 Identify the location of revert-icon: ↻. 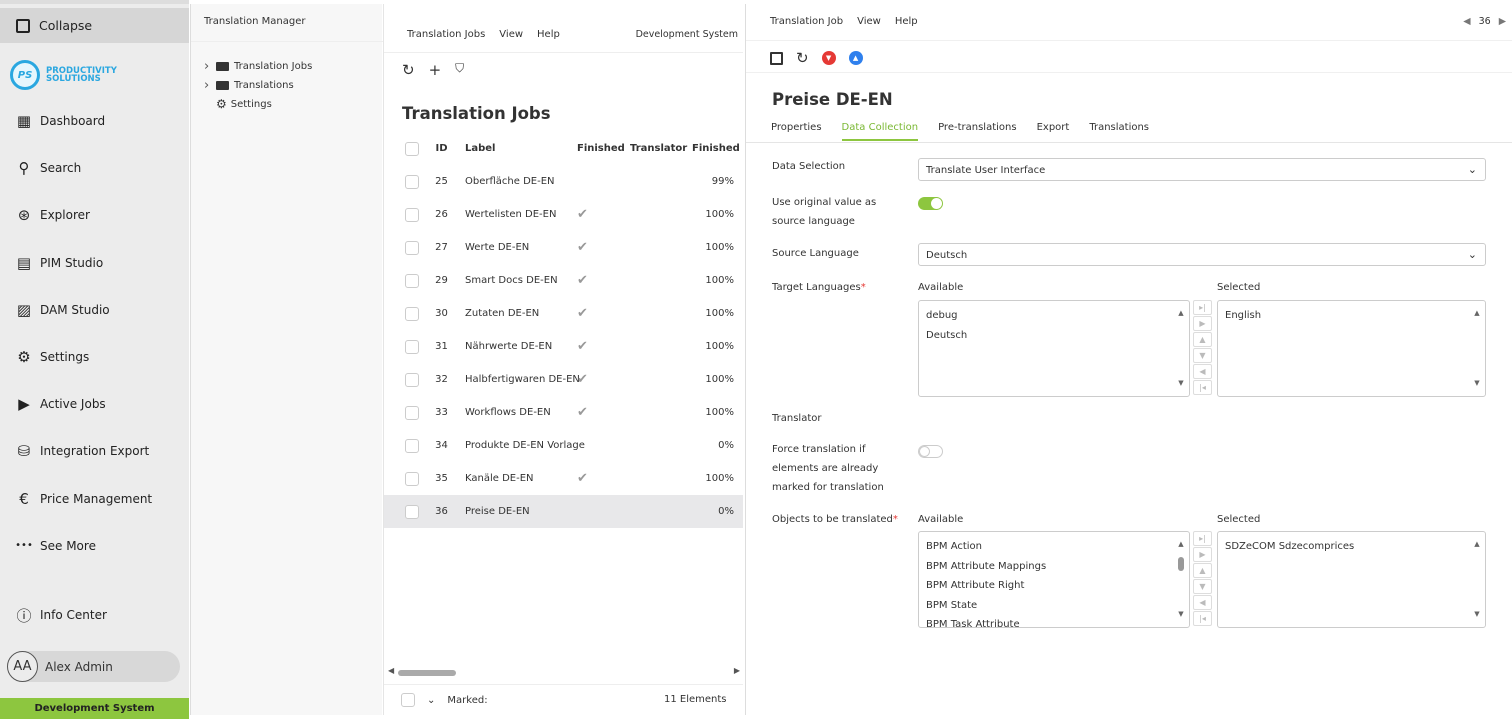
(802, 58).